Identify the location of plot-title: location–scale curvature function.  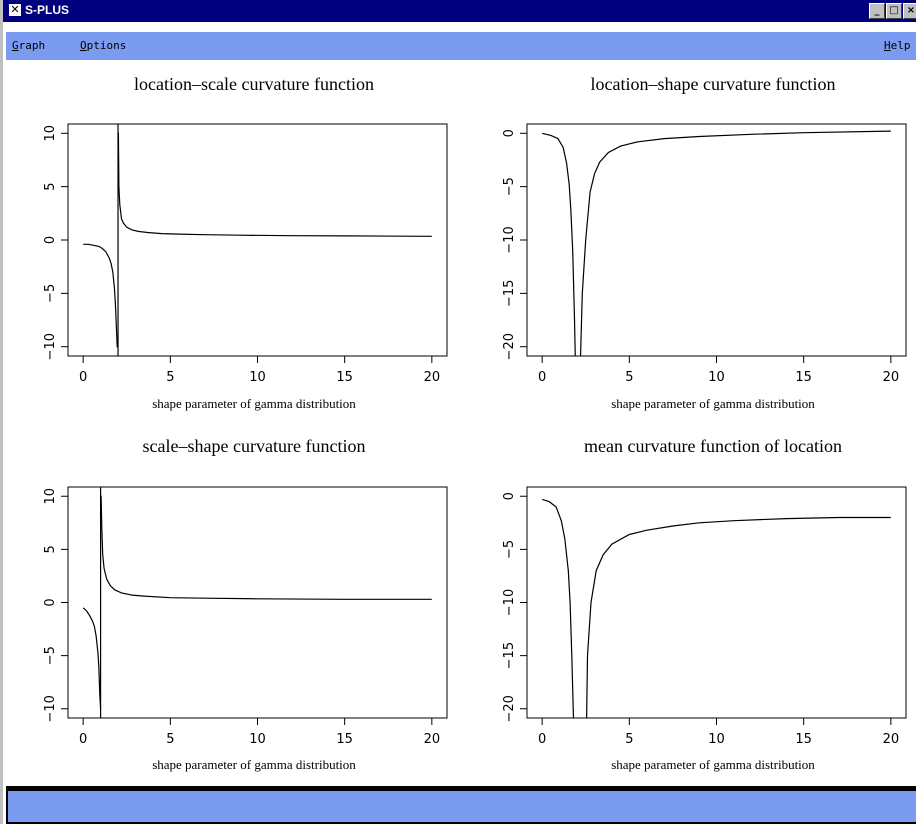
(254, 84).